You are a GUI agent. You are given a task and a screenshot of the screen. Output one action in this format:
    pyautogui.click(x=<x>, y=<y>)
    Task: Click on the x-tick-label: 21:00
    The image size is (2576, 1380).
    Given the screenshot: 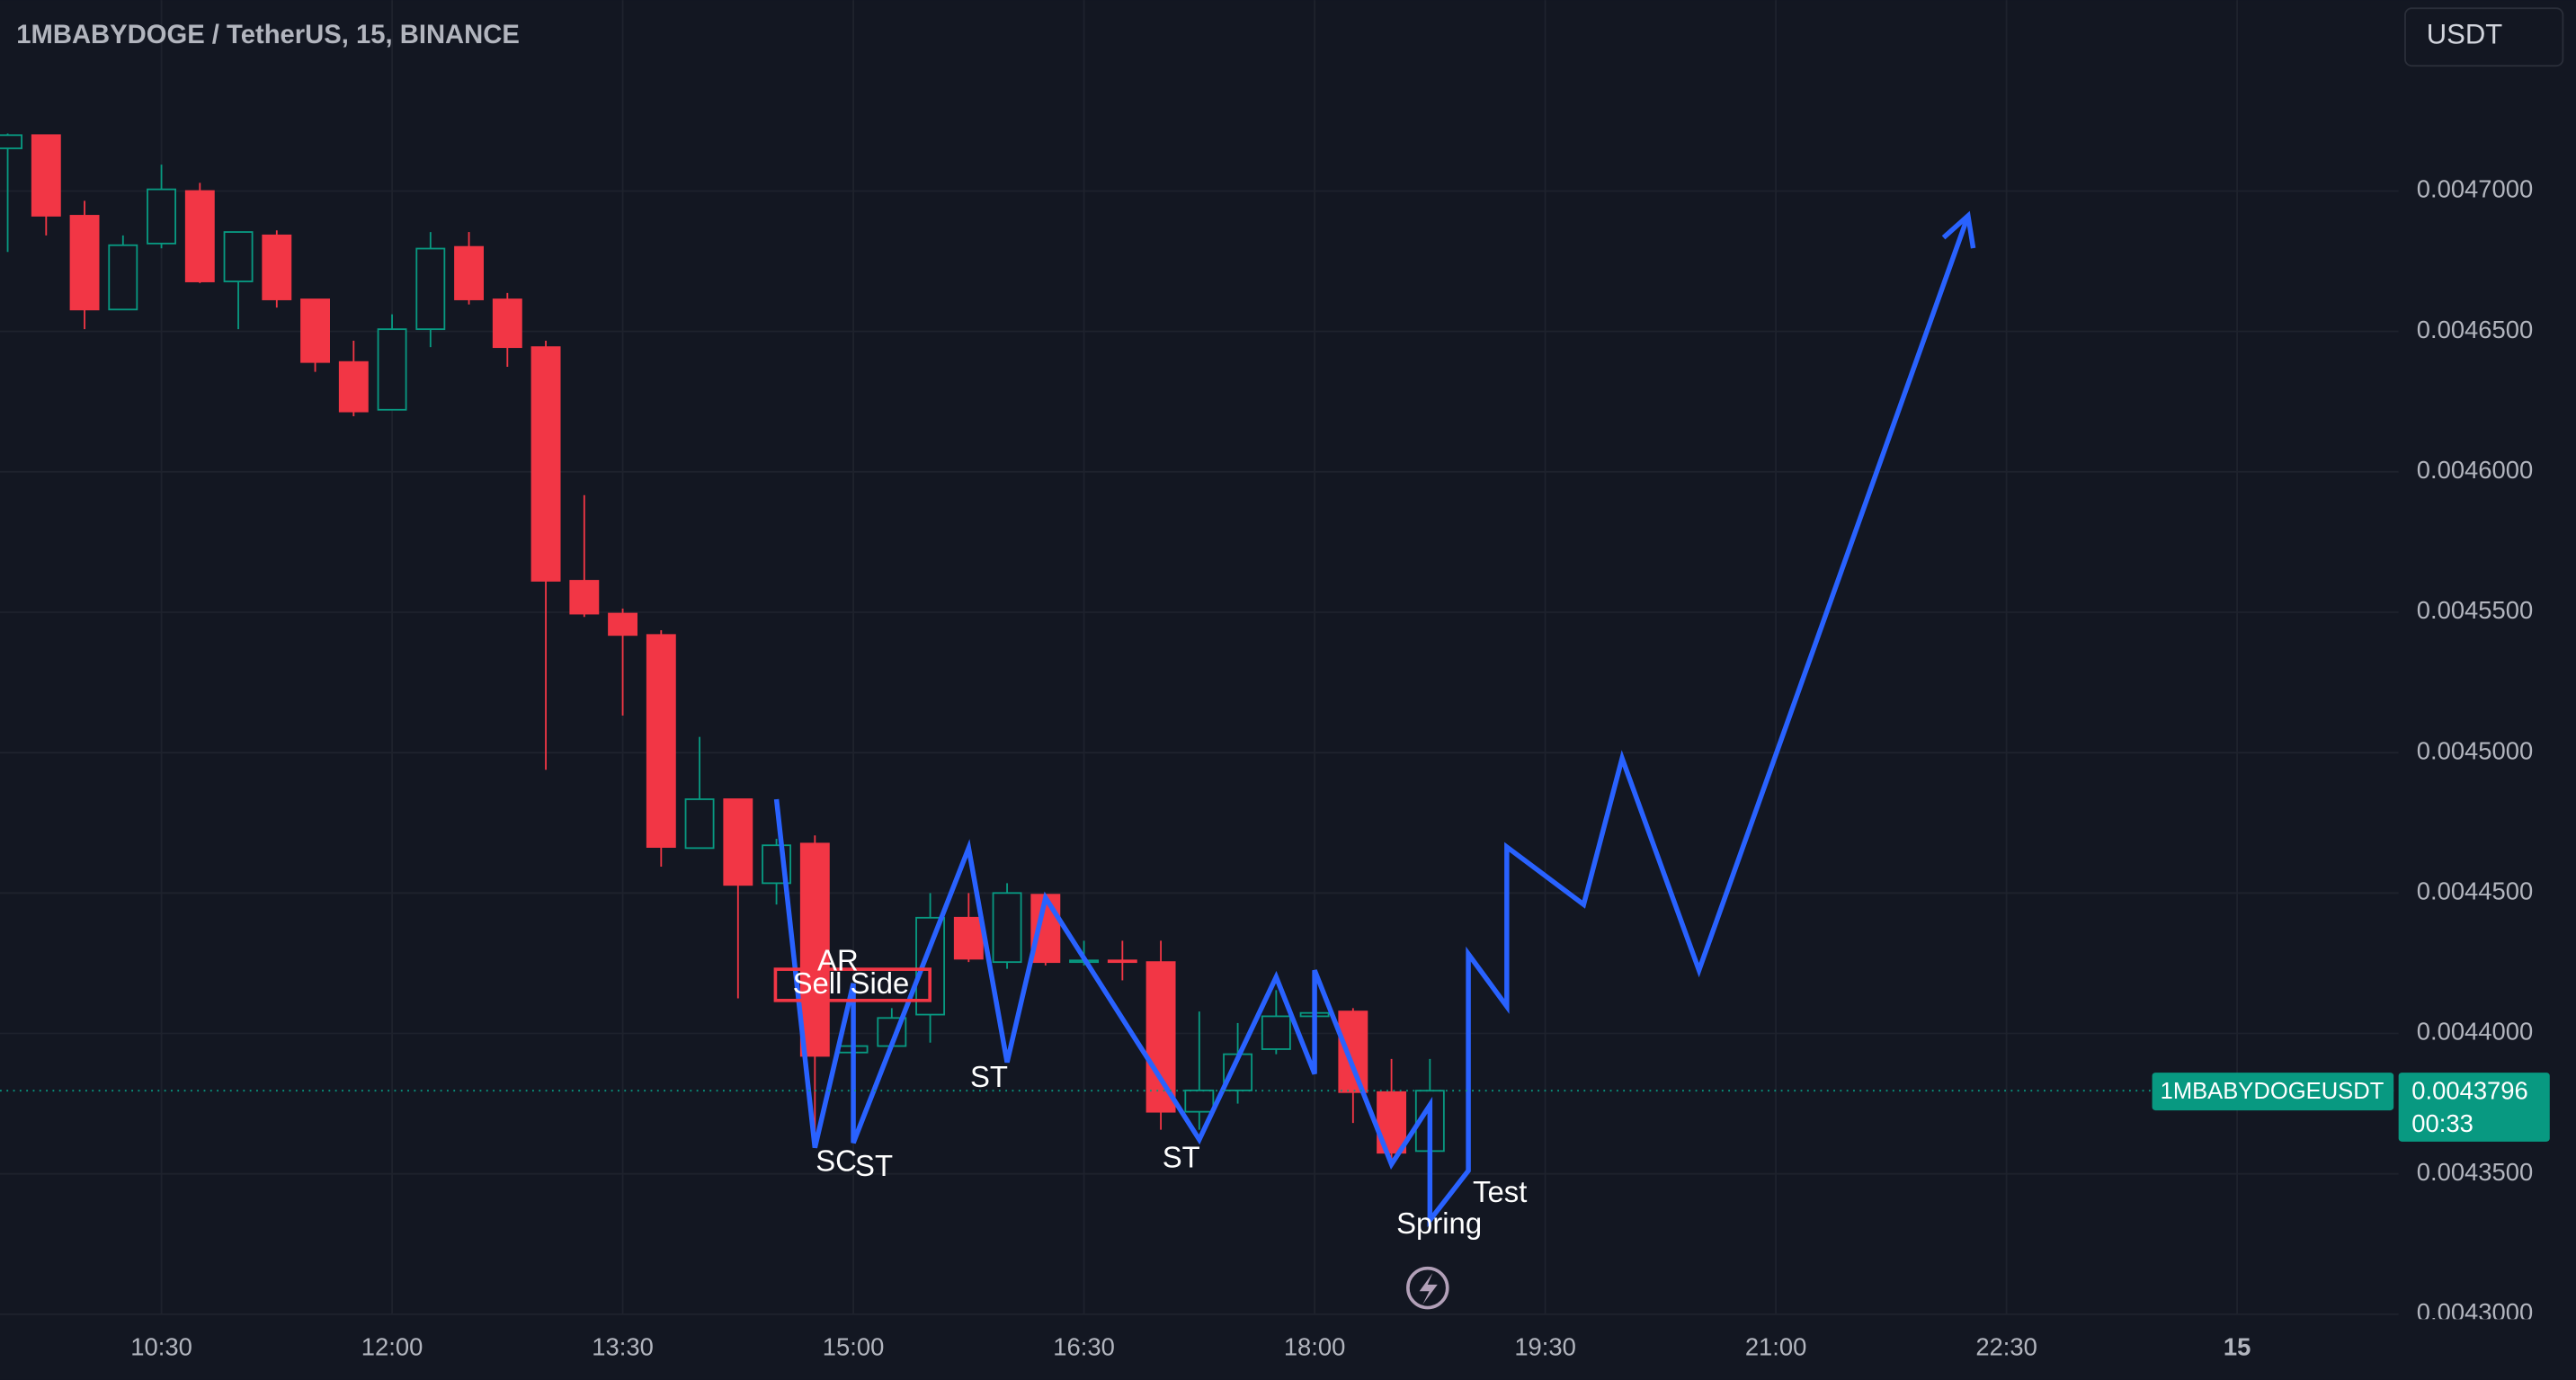 What is the action you would take?
    pyautogui.click(x=1776, y=1346)
    